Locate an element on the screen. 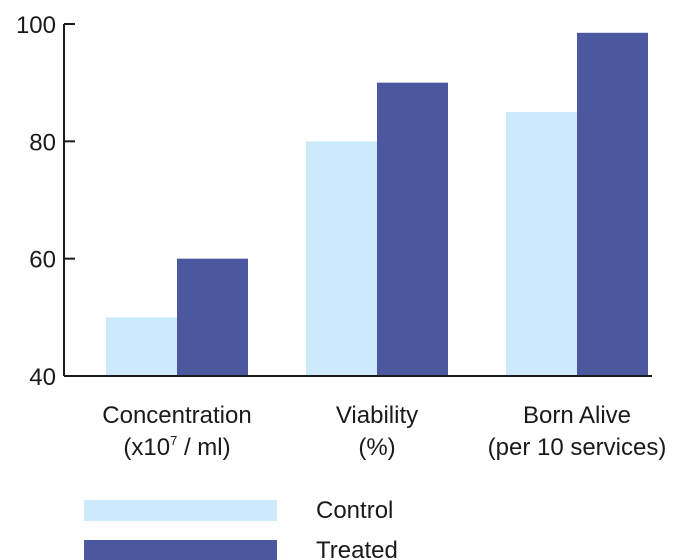  y-axis: 40 60 80 100 is located at coordinates (45, 201).